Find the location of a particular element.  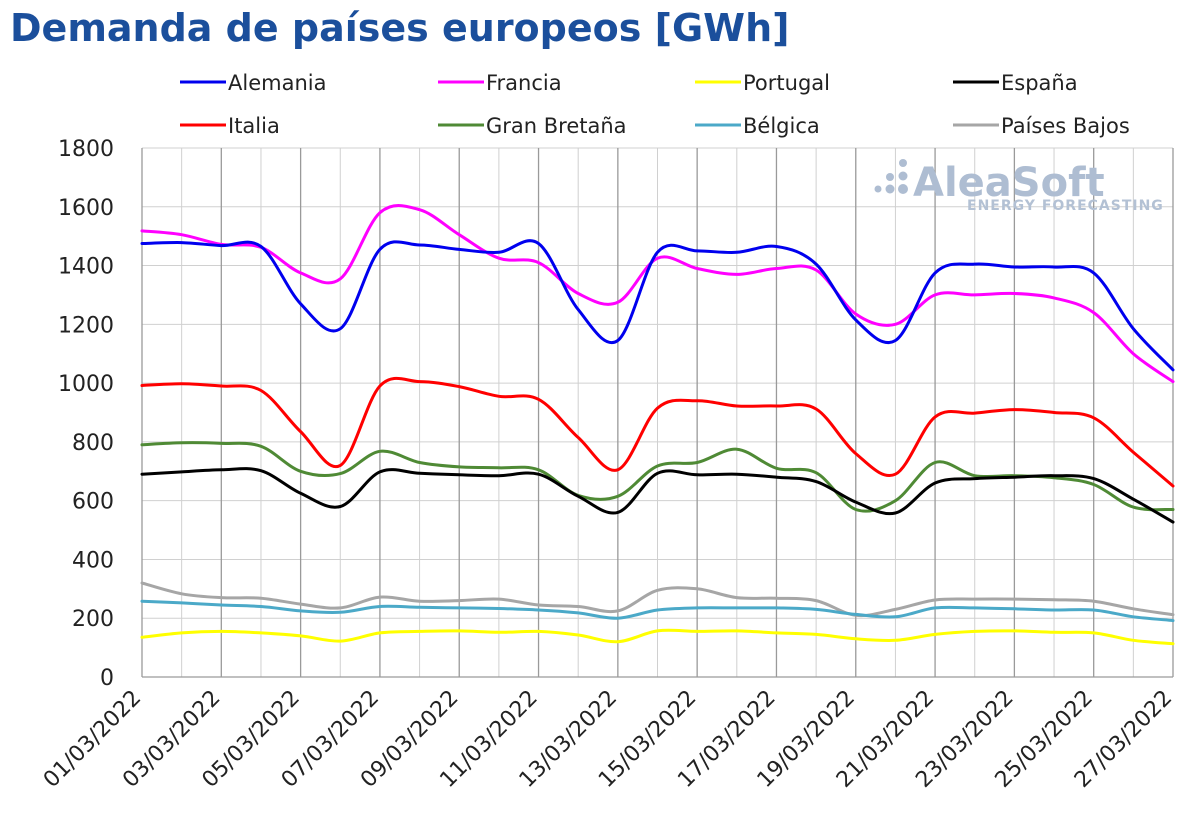

legend-item-belgica: Bélgica is located at coordinates (757, 126).